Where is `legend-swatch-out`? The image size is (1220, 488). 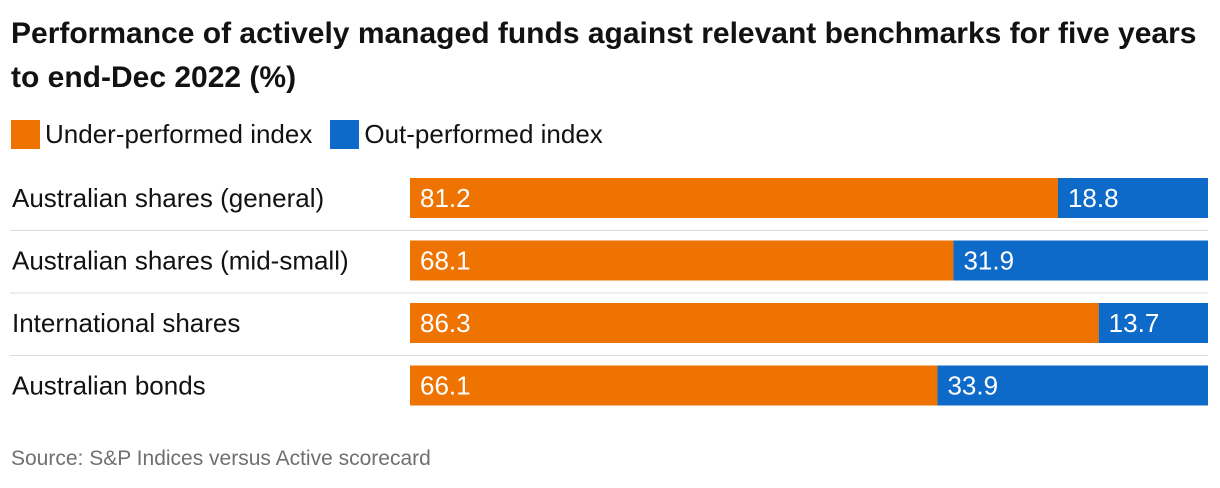 legend-swatch-out is located at coordinates (345, 134).